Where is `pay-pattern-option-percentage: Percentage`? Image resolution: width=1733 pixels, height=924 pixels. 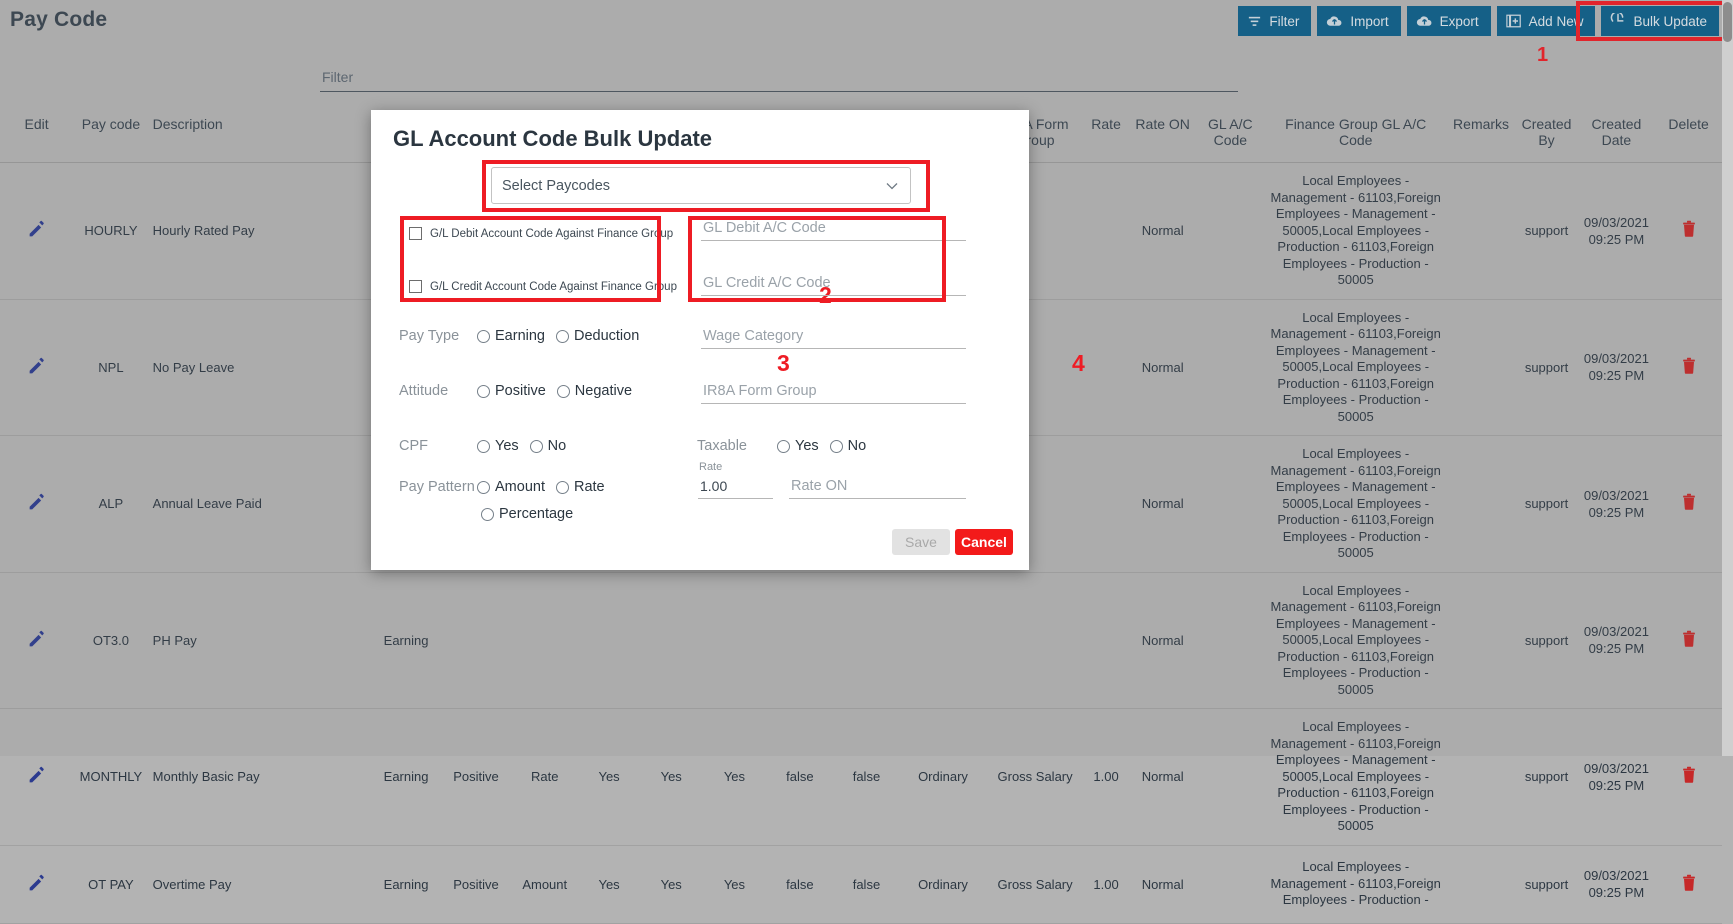
pay-pattern-option-percentage: Percentage is located at coordinates (529, 514).